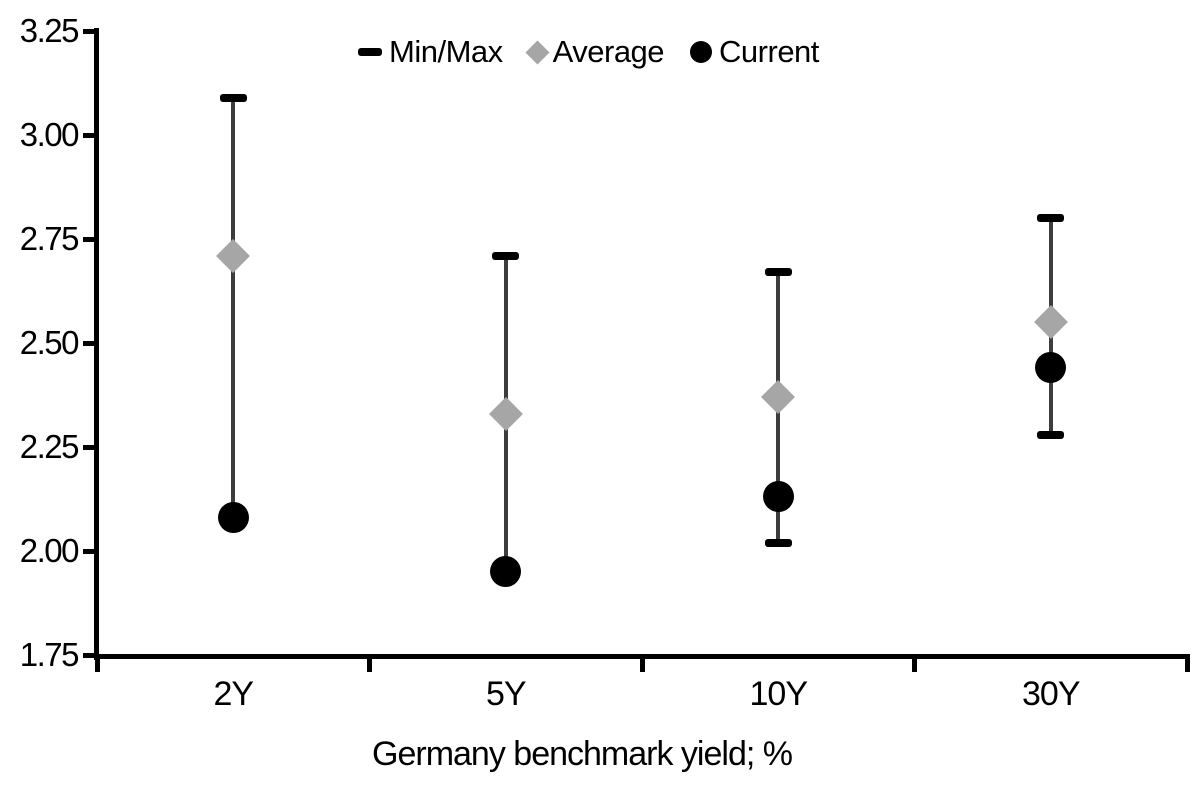 Image resolution: width=1200 pixels, height=788 pixels. I want to click on x-category-label-10Y: 10Y, so click(779, 694).